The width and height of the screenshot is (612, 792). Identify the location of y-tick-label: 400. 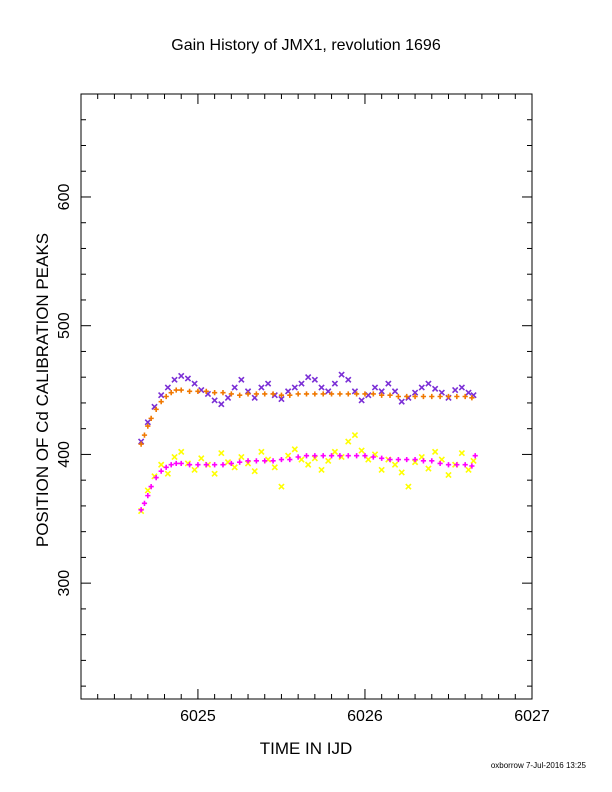
(64, 454).